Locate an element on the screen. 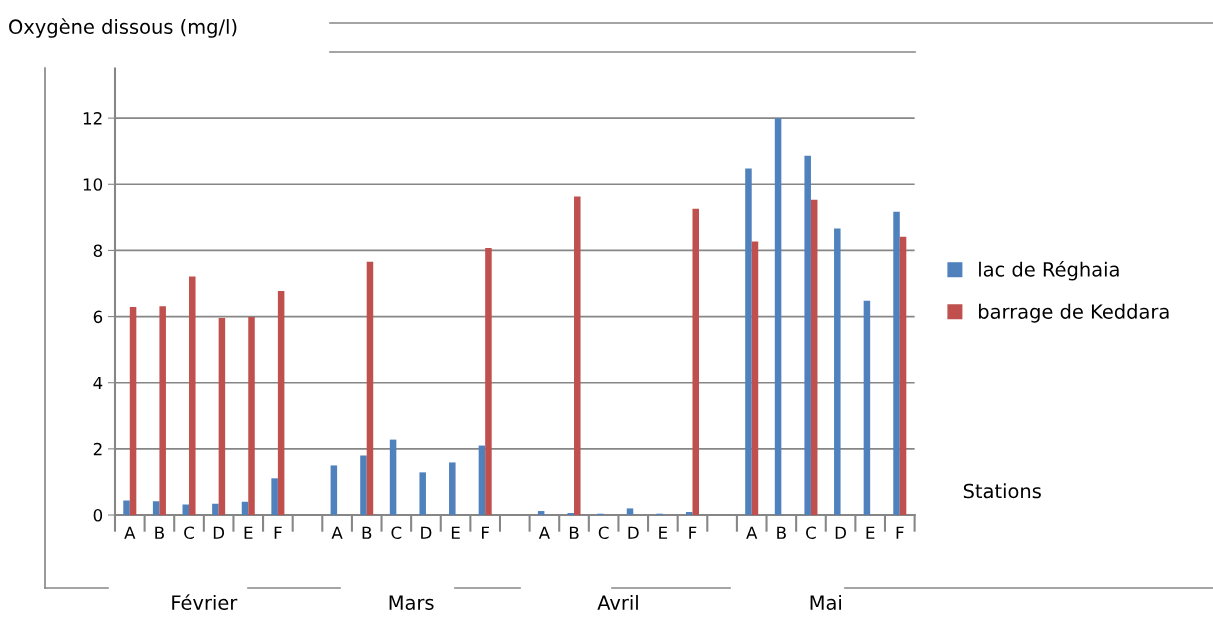 The image size is (1213, 627). y-tick-label: 10 is located at coordinates (93, 184).